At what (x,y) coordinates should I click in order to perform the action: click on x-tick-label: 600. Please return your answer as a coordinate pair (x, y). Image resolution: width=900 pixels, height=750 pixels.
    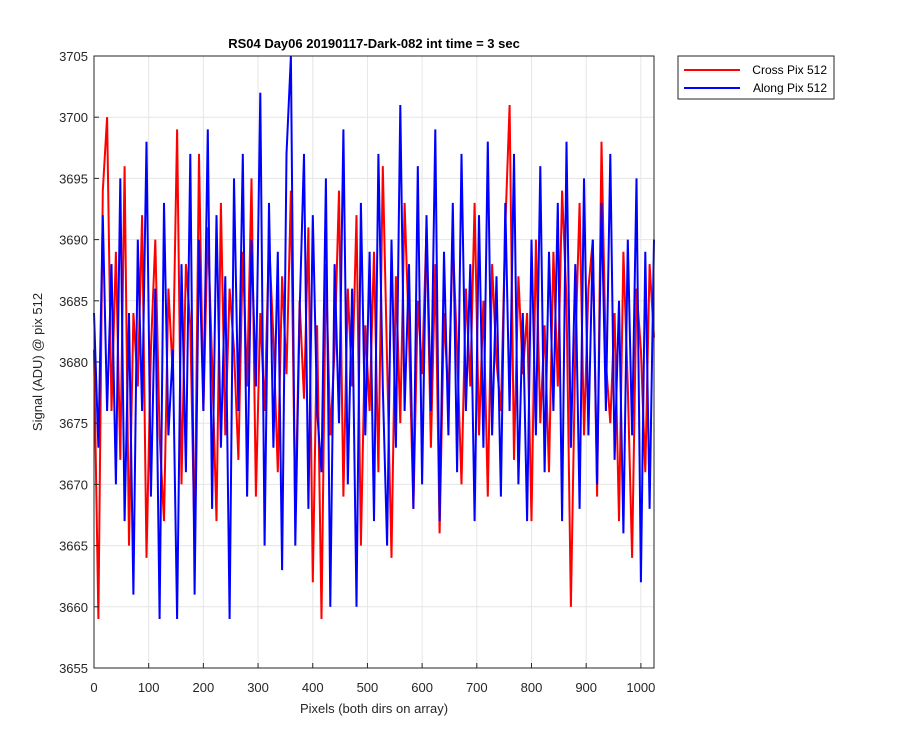
    Looking at the image, I should click on (422, 687).